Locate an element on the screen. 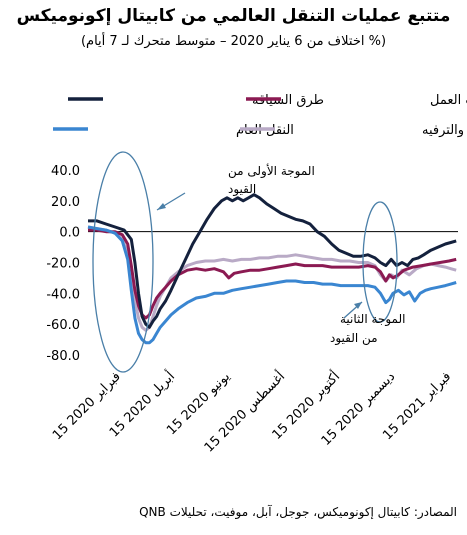 The height and width of the screenshot is (535, 467). series-line is located at coordinates (272, 274).